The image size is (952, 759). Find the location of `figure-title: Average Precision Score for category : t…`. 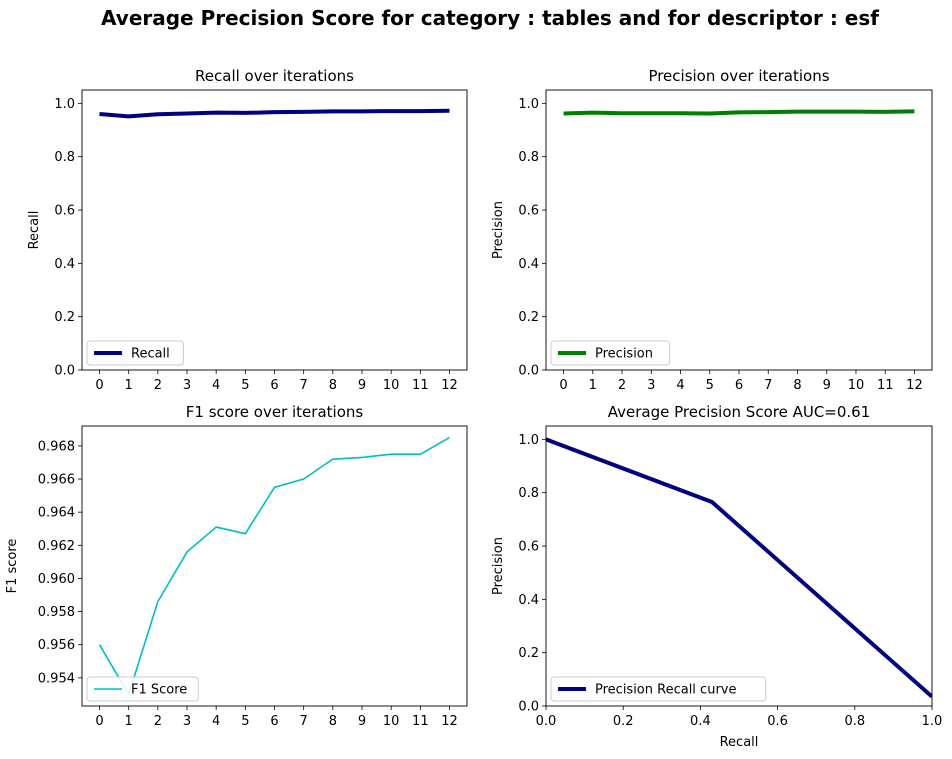

figure-title: Average Precision Score for category : t… is located at coordinates (490, 18).